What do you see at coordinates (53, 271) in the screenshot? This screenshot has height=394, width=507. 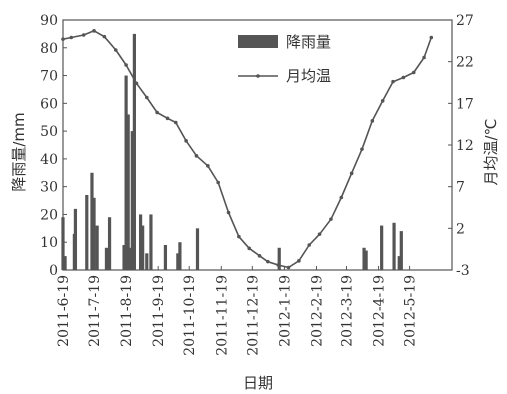 I see `y-left-tick-label: 0` at bounding box center [53, 271].